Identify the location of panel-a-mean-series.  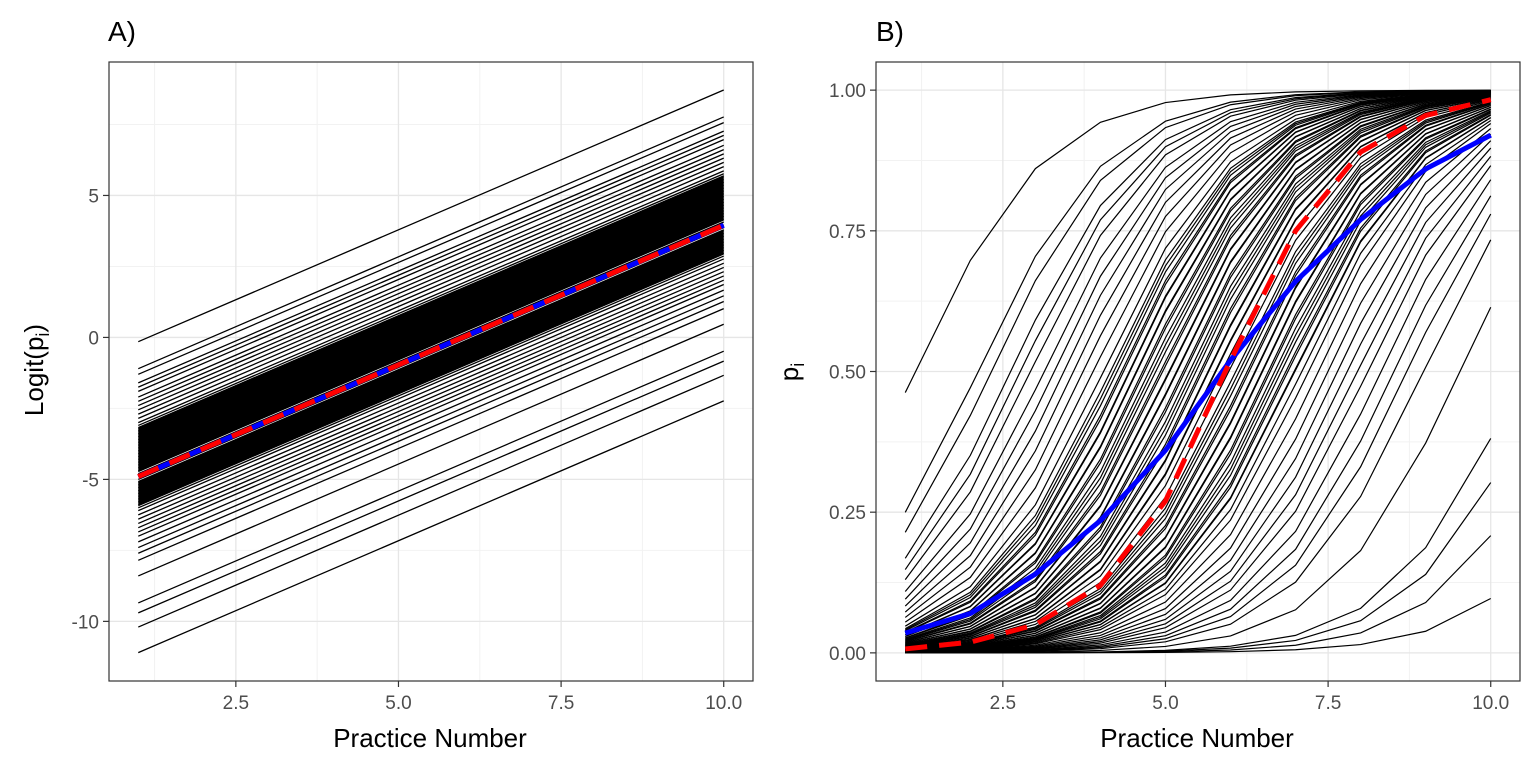
(431, 350).